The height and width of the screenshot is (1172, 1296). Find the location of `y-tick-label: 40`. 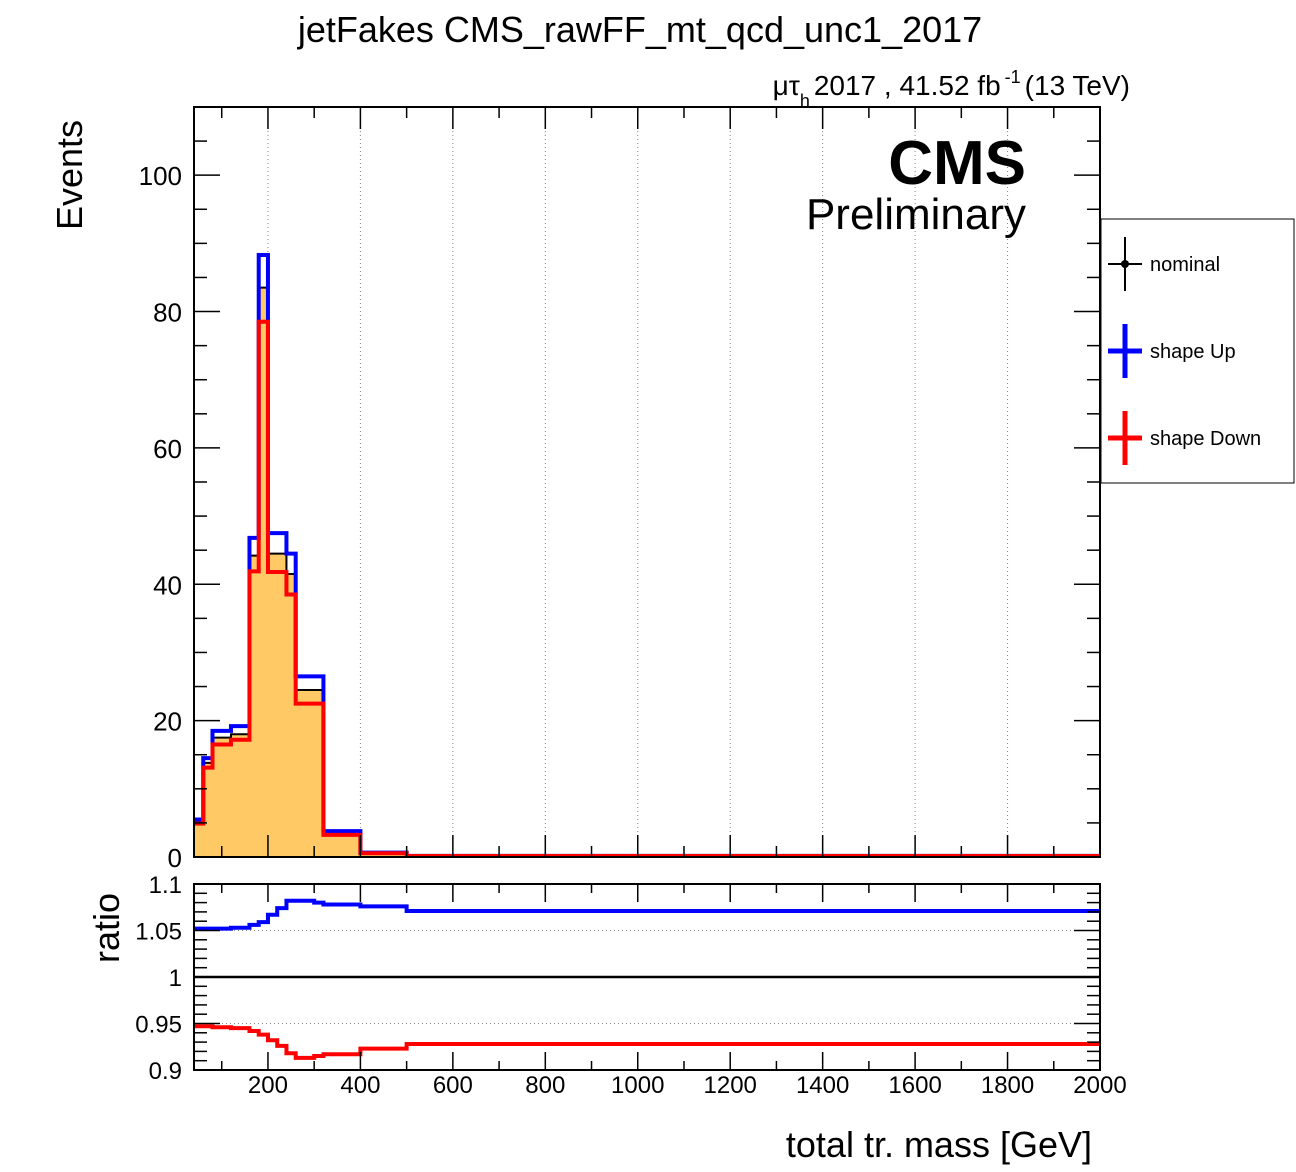

y-tick-label: 40 is located at coordinates (167, 585).